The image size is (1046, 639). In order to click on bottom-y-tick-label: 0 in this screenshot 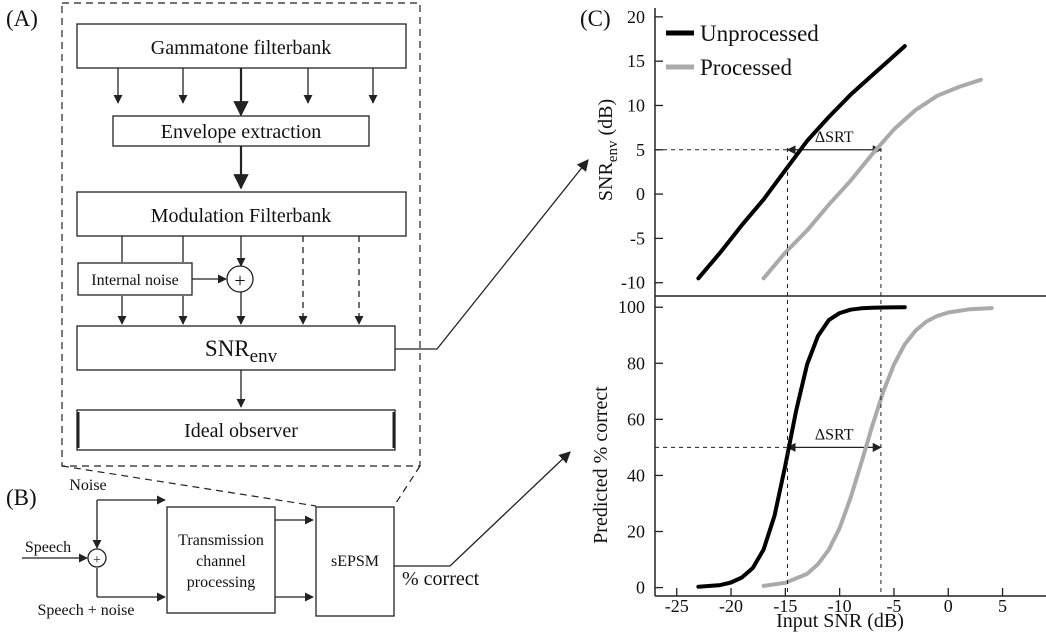, I will do `click(640, 588)`.